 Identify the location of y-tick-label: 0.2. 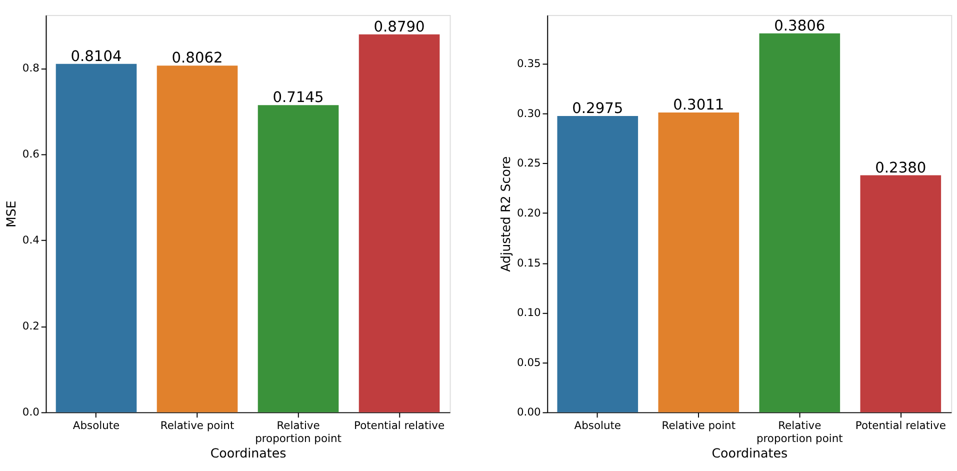
(31, 326).